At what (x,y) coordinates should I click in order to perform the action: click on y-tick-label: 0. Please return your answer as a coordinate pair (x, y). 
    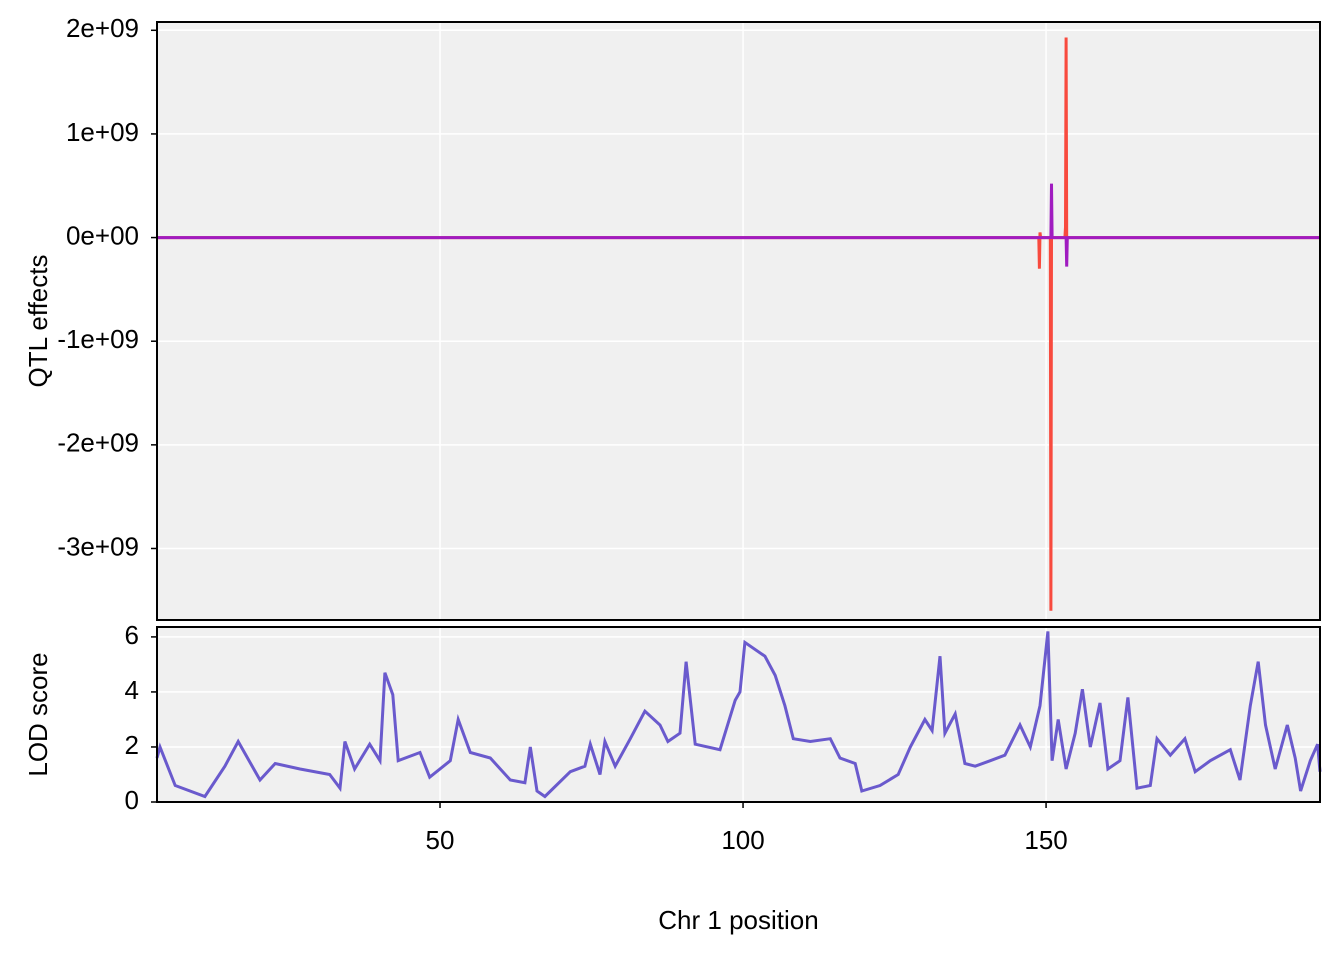
    Looking at the image, I should click on (132, 800).